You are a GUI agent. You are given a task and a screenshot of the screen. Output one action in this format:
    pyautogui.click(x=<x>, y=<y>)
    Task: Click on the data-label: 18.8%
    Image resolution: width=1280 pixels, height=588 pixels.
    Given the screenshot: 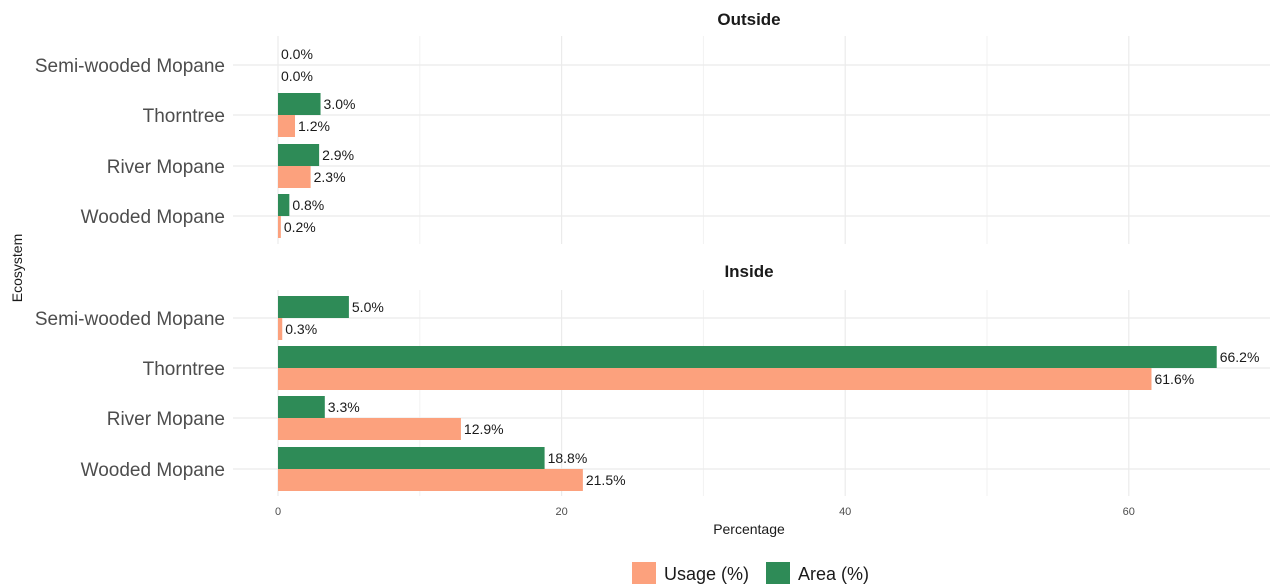 What is the action you would take?
    pyautogui.click(x=568, y=458)
    